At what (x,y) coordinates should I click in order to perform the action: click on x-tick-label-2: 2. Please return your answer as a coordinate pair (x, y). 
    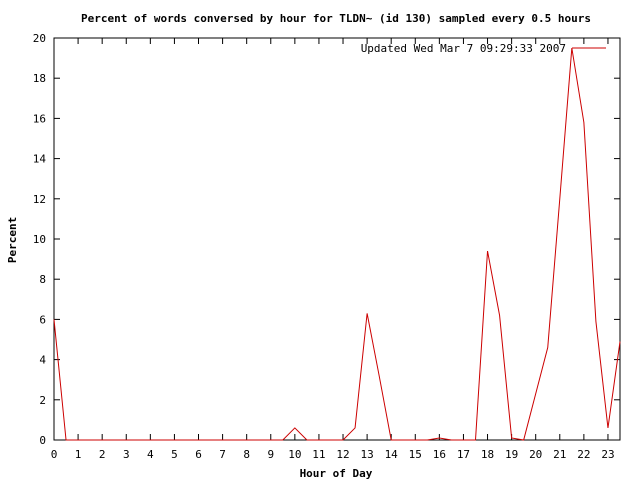
    Looking at the image, I should click on (102, 454).